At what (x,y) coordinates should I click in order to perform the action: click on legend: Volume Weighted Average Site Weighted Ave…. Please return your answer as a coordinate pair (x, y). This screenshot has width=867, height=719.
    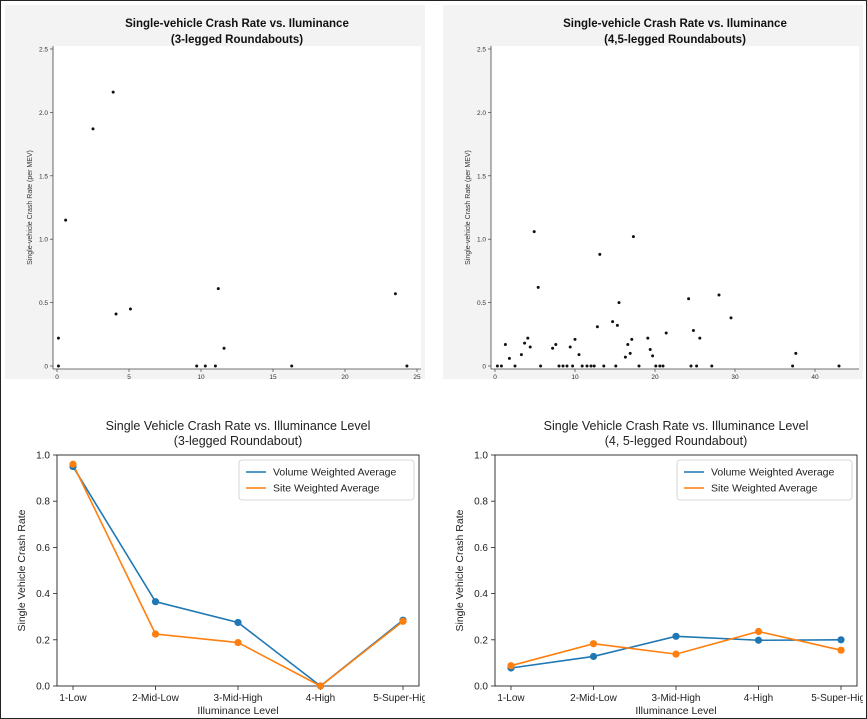
    Looking at the image, I should click on (764, 480).